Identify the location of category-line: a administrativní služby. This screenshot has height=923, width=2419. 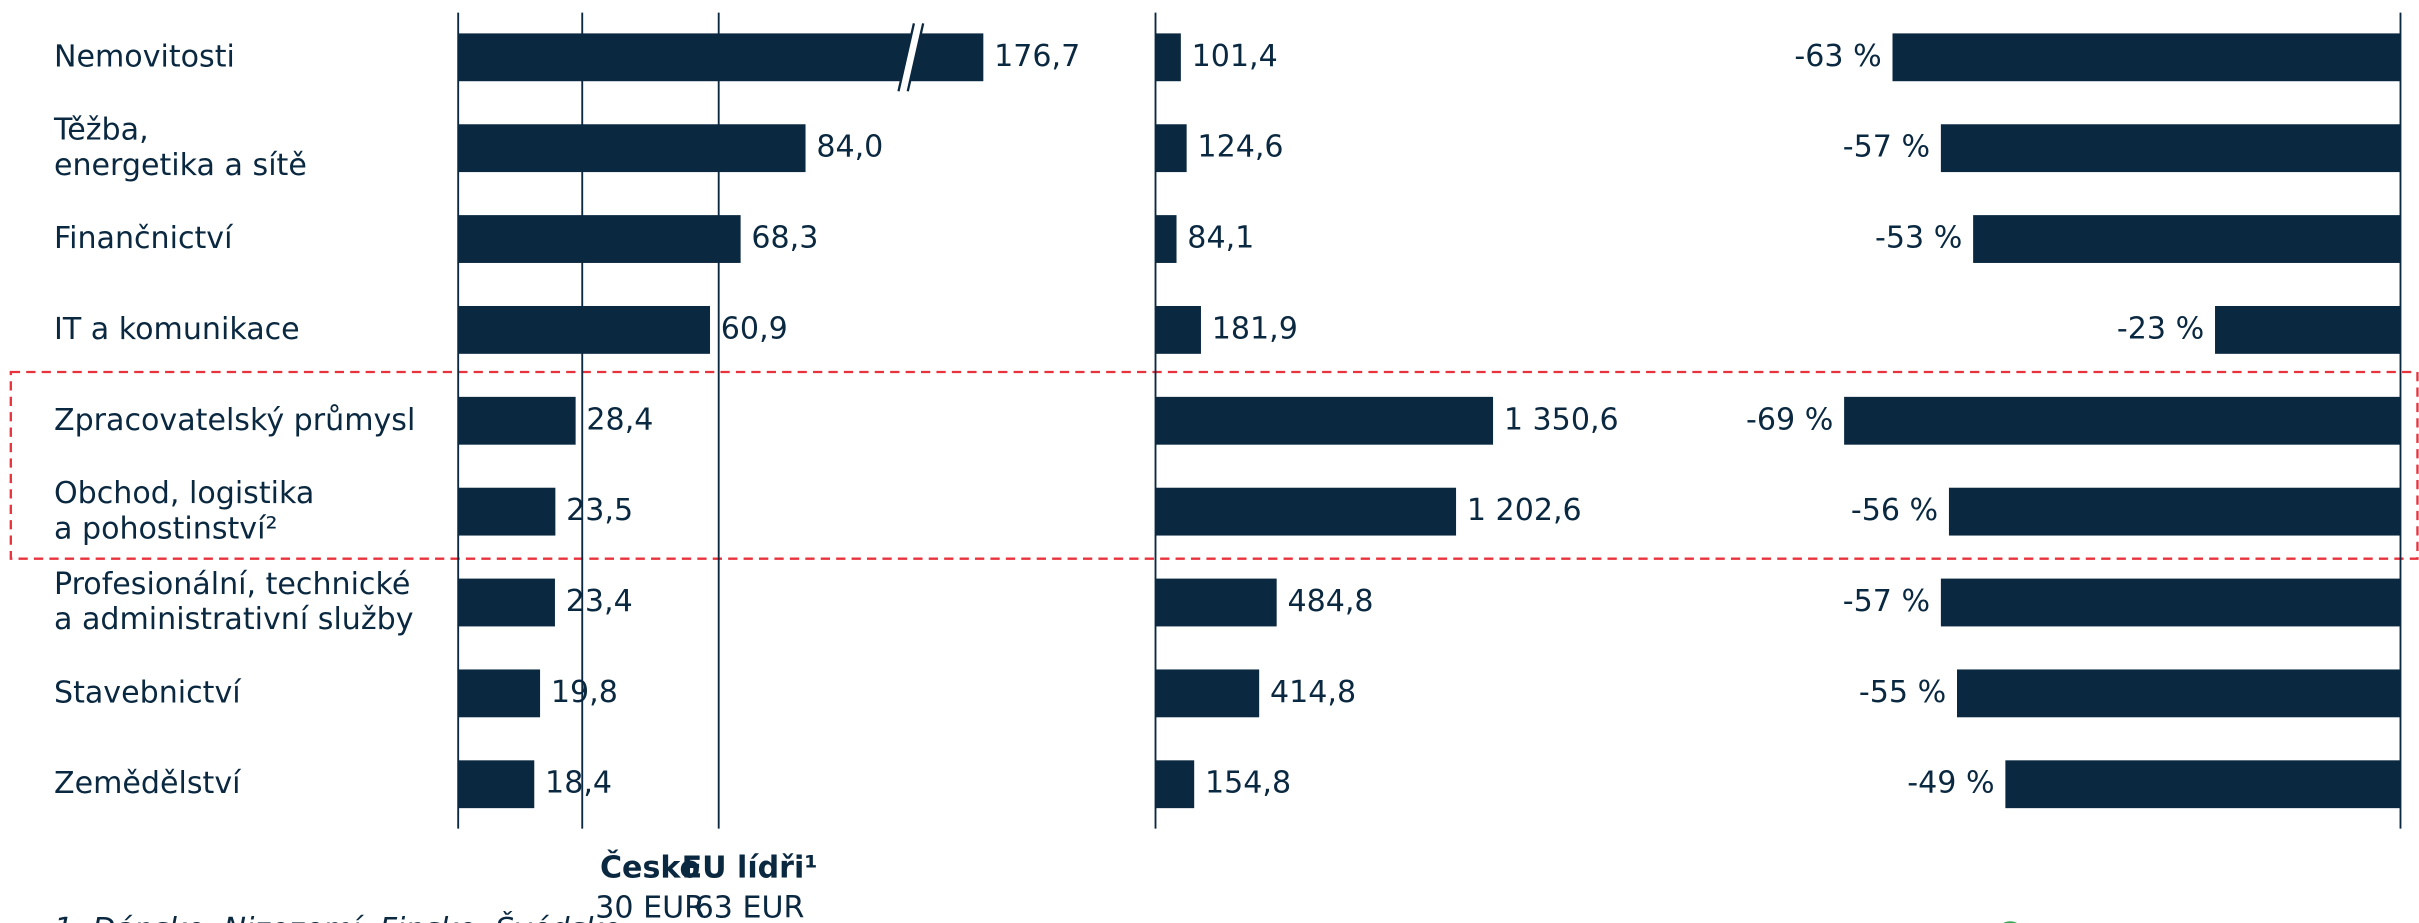
(234, 619).